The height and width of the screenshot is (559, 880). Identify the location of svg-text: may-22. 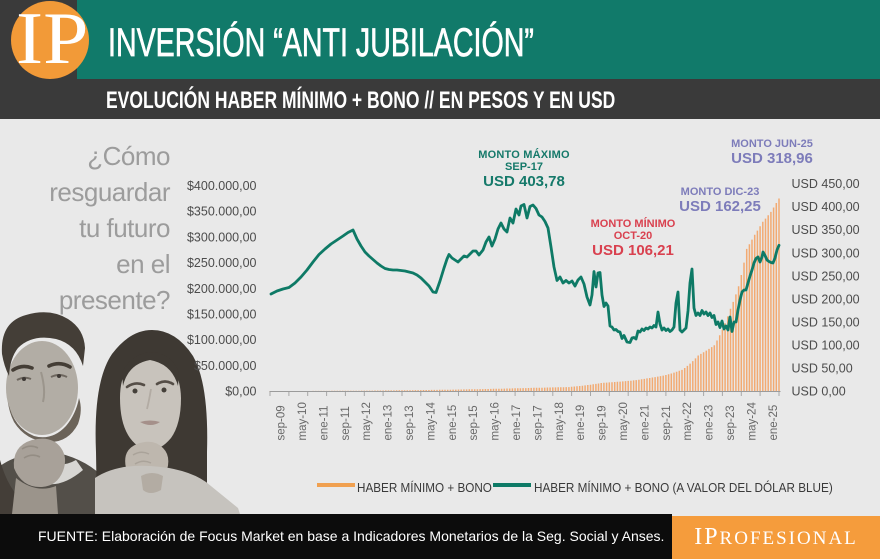
(688, 421).